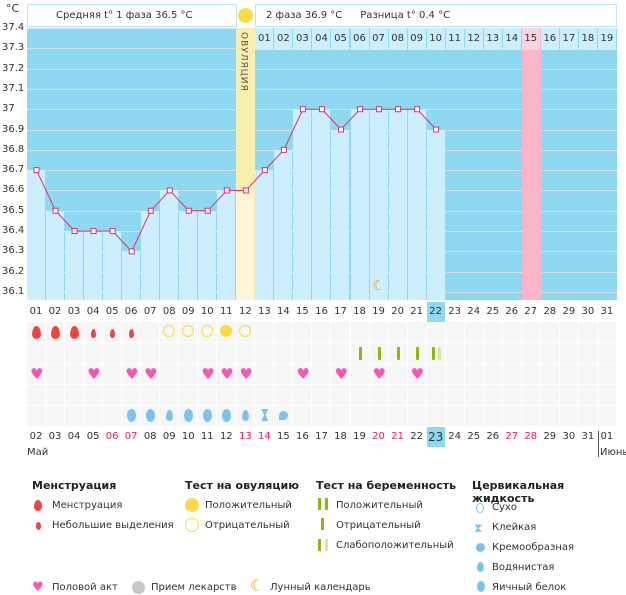 The width and height of the screenshot is (626, 595). What do you see at coordinates (378, 436) in the screenshot?
I see `calendar-date: 20` at bounding box center [378, 436].